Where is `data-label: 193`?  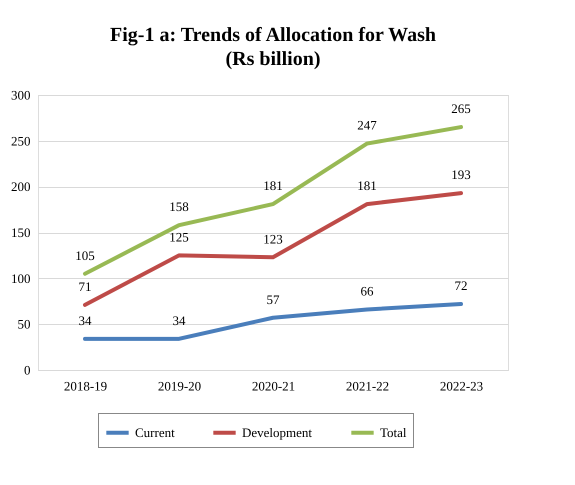 data-label: 193 is located at coordinates (461, 174).